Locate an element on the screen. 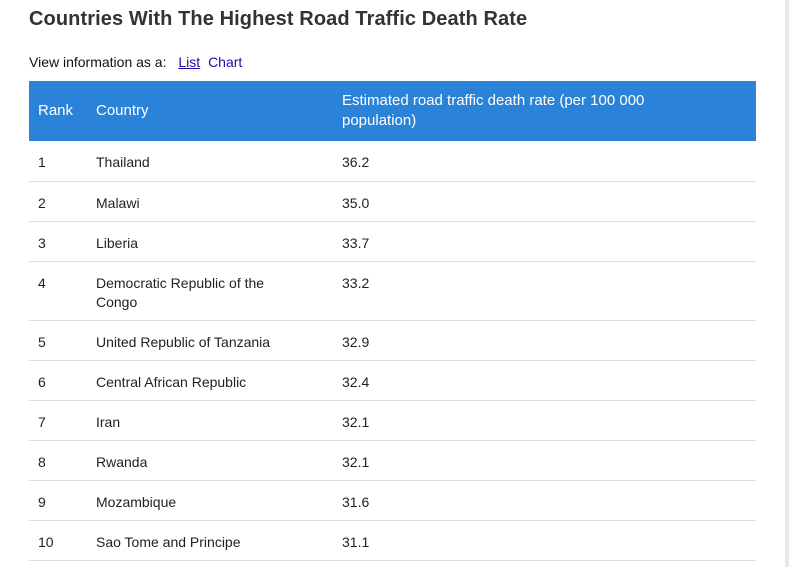  rate-cell: 32.4 is located at coordinates (549, 380).